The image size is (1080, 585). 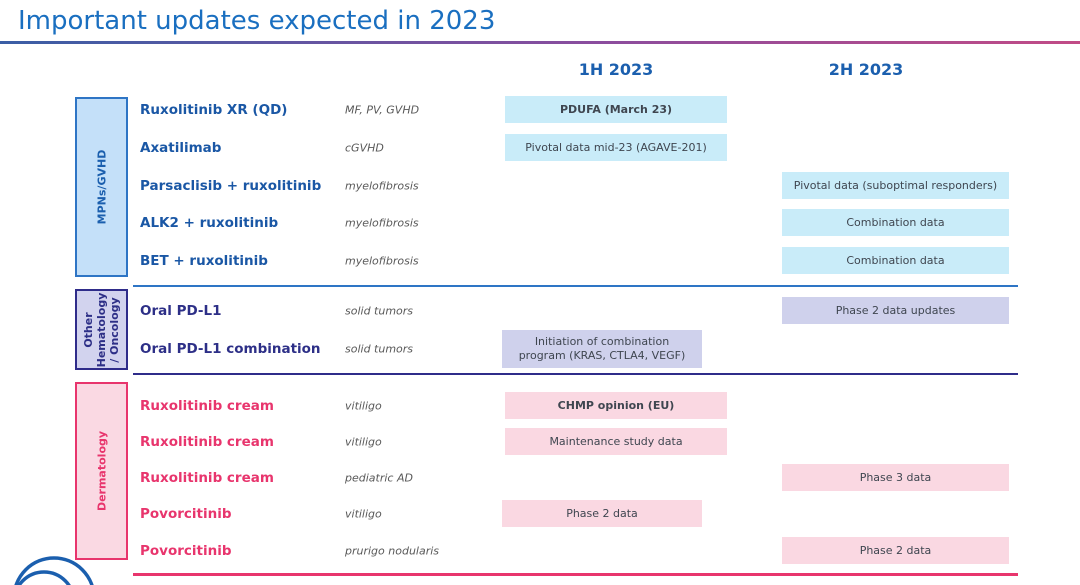 What do you see at coordinates (257, 21) in the screenshot?
I see `page-title: Important updates expected in 2023` at bounding box center [257, 21].